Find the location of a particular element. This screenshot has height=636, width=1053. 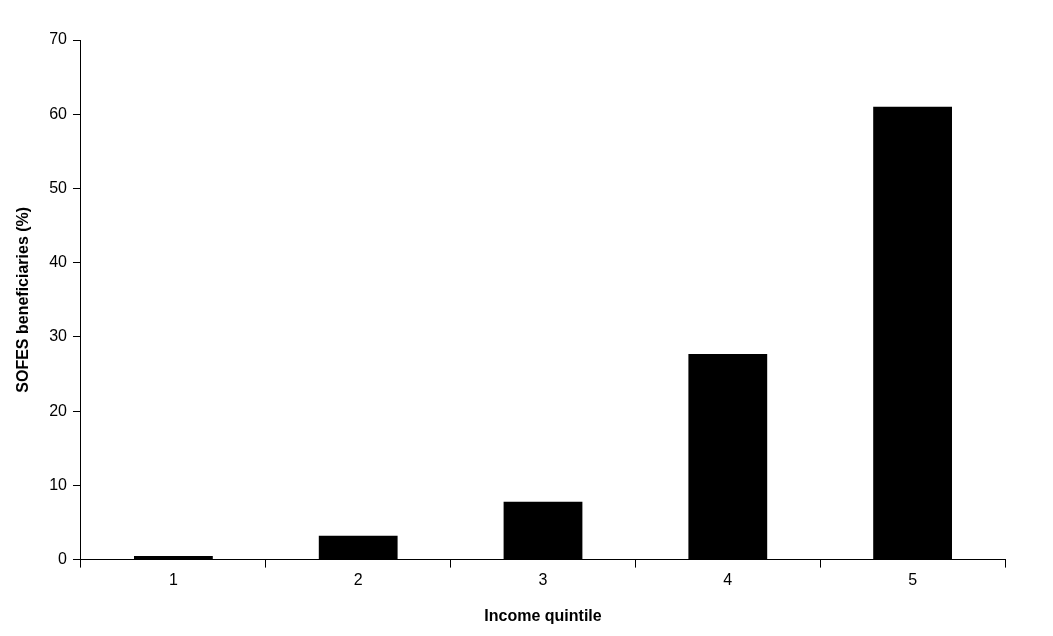

y-tick-label: 30 is located at coordinates (58, 336).